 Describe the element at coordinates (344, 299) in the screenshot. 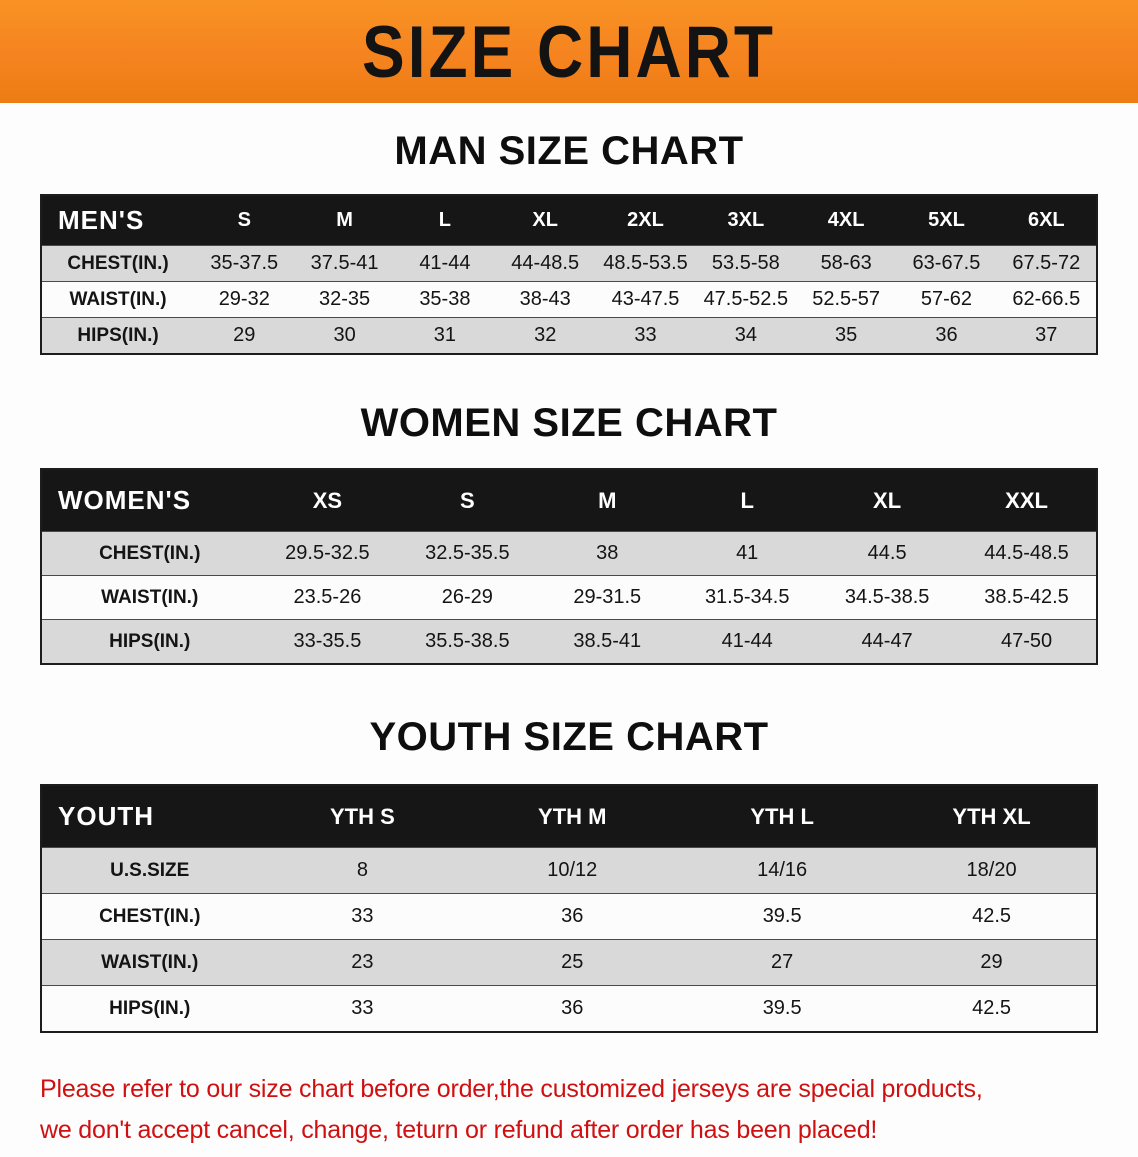

I see `size-value-cell: 32-35` at that location.